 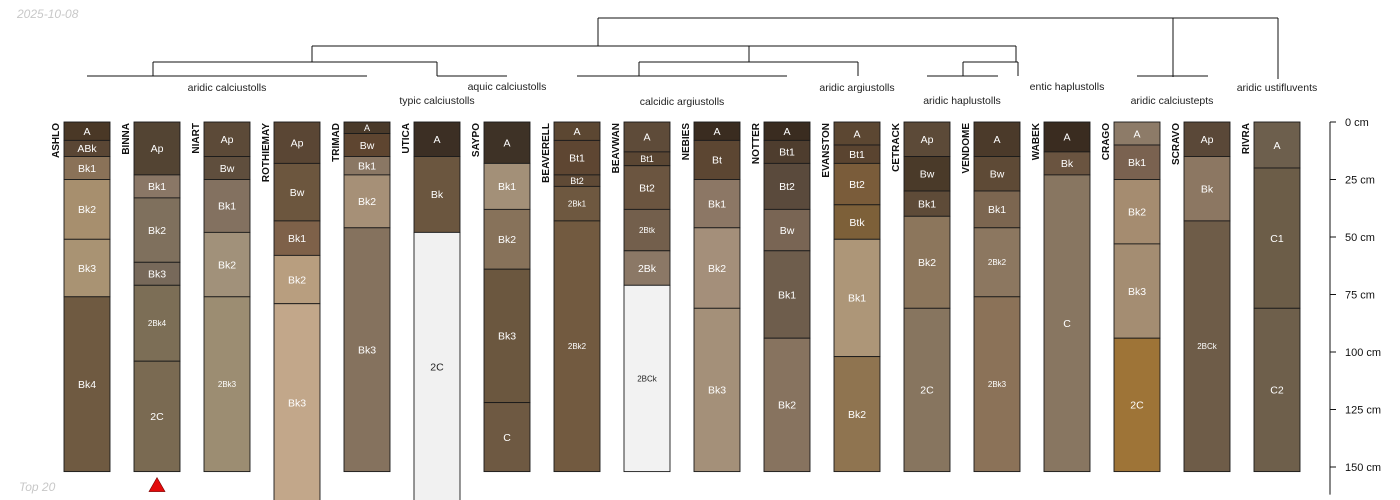 I want to click on horizon-label: C2, so click(x=1277, y=391).